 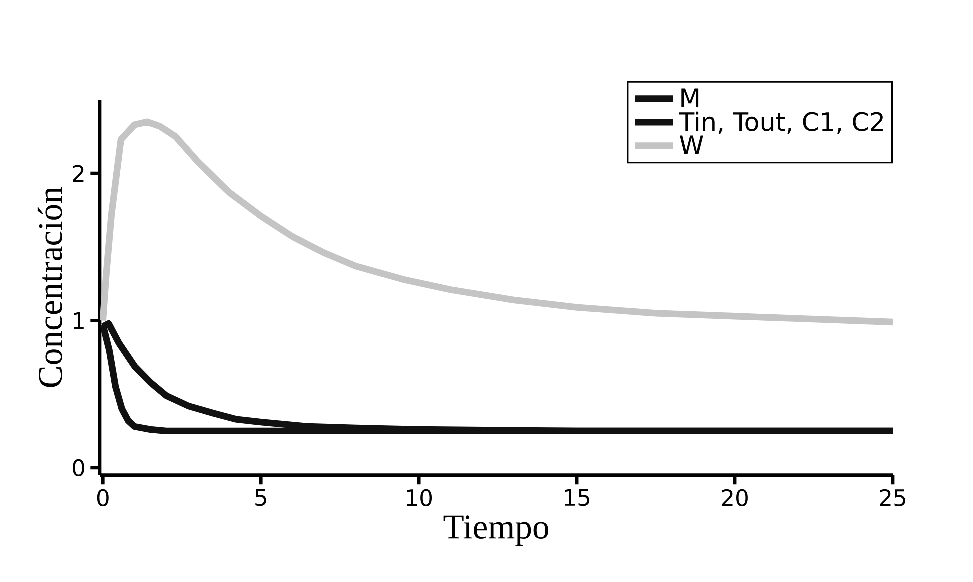 I want to click on x-tick-label: 10, so click(x=419, y=498).